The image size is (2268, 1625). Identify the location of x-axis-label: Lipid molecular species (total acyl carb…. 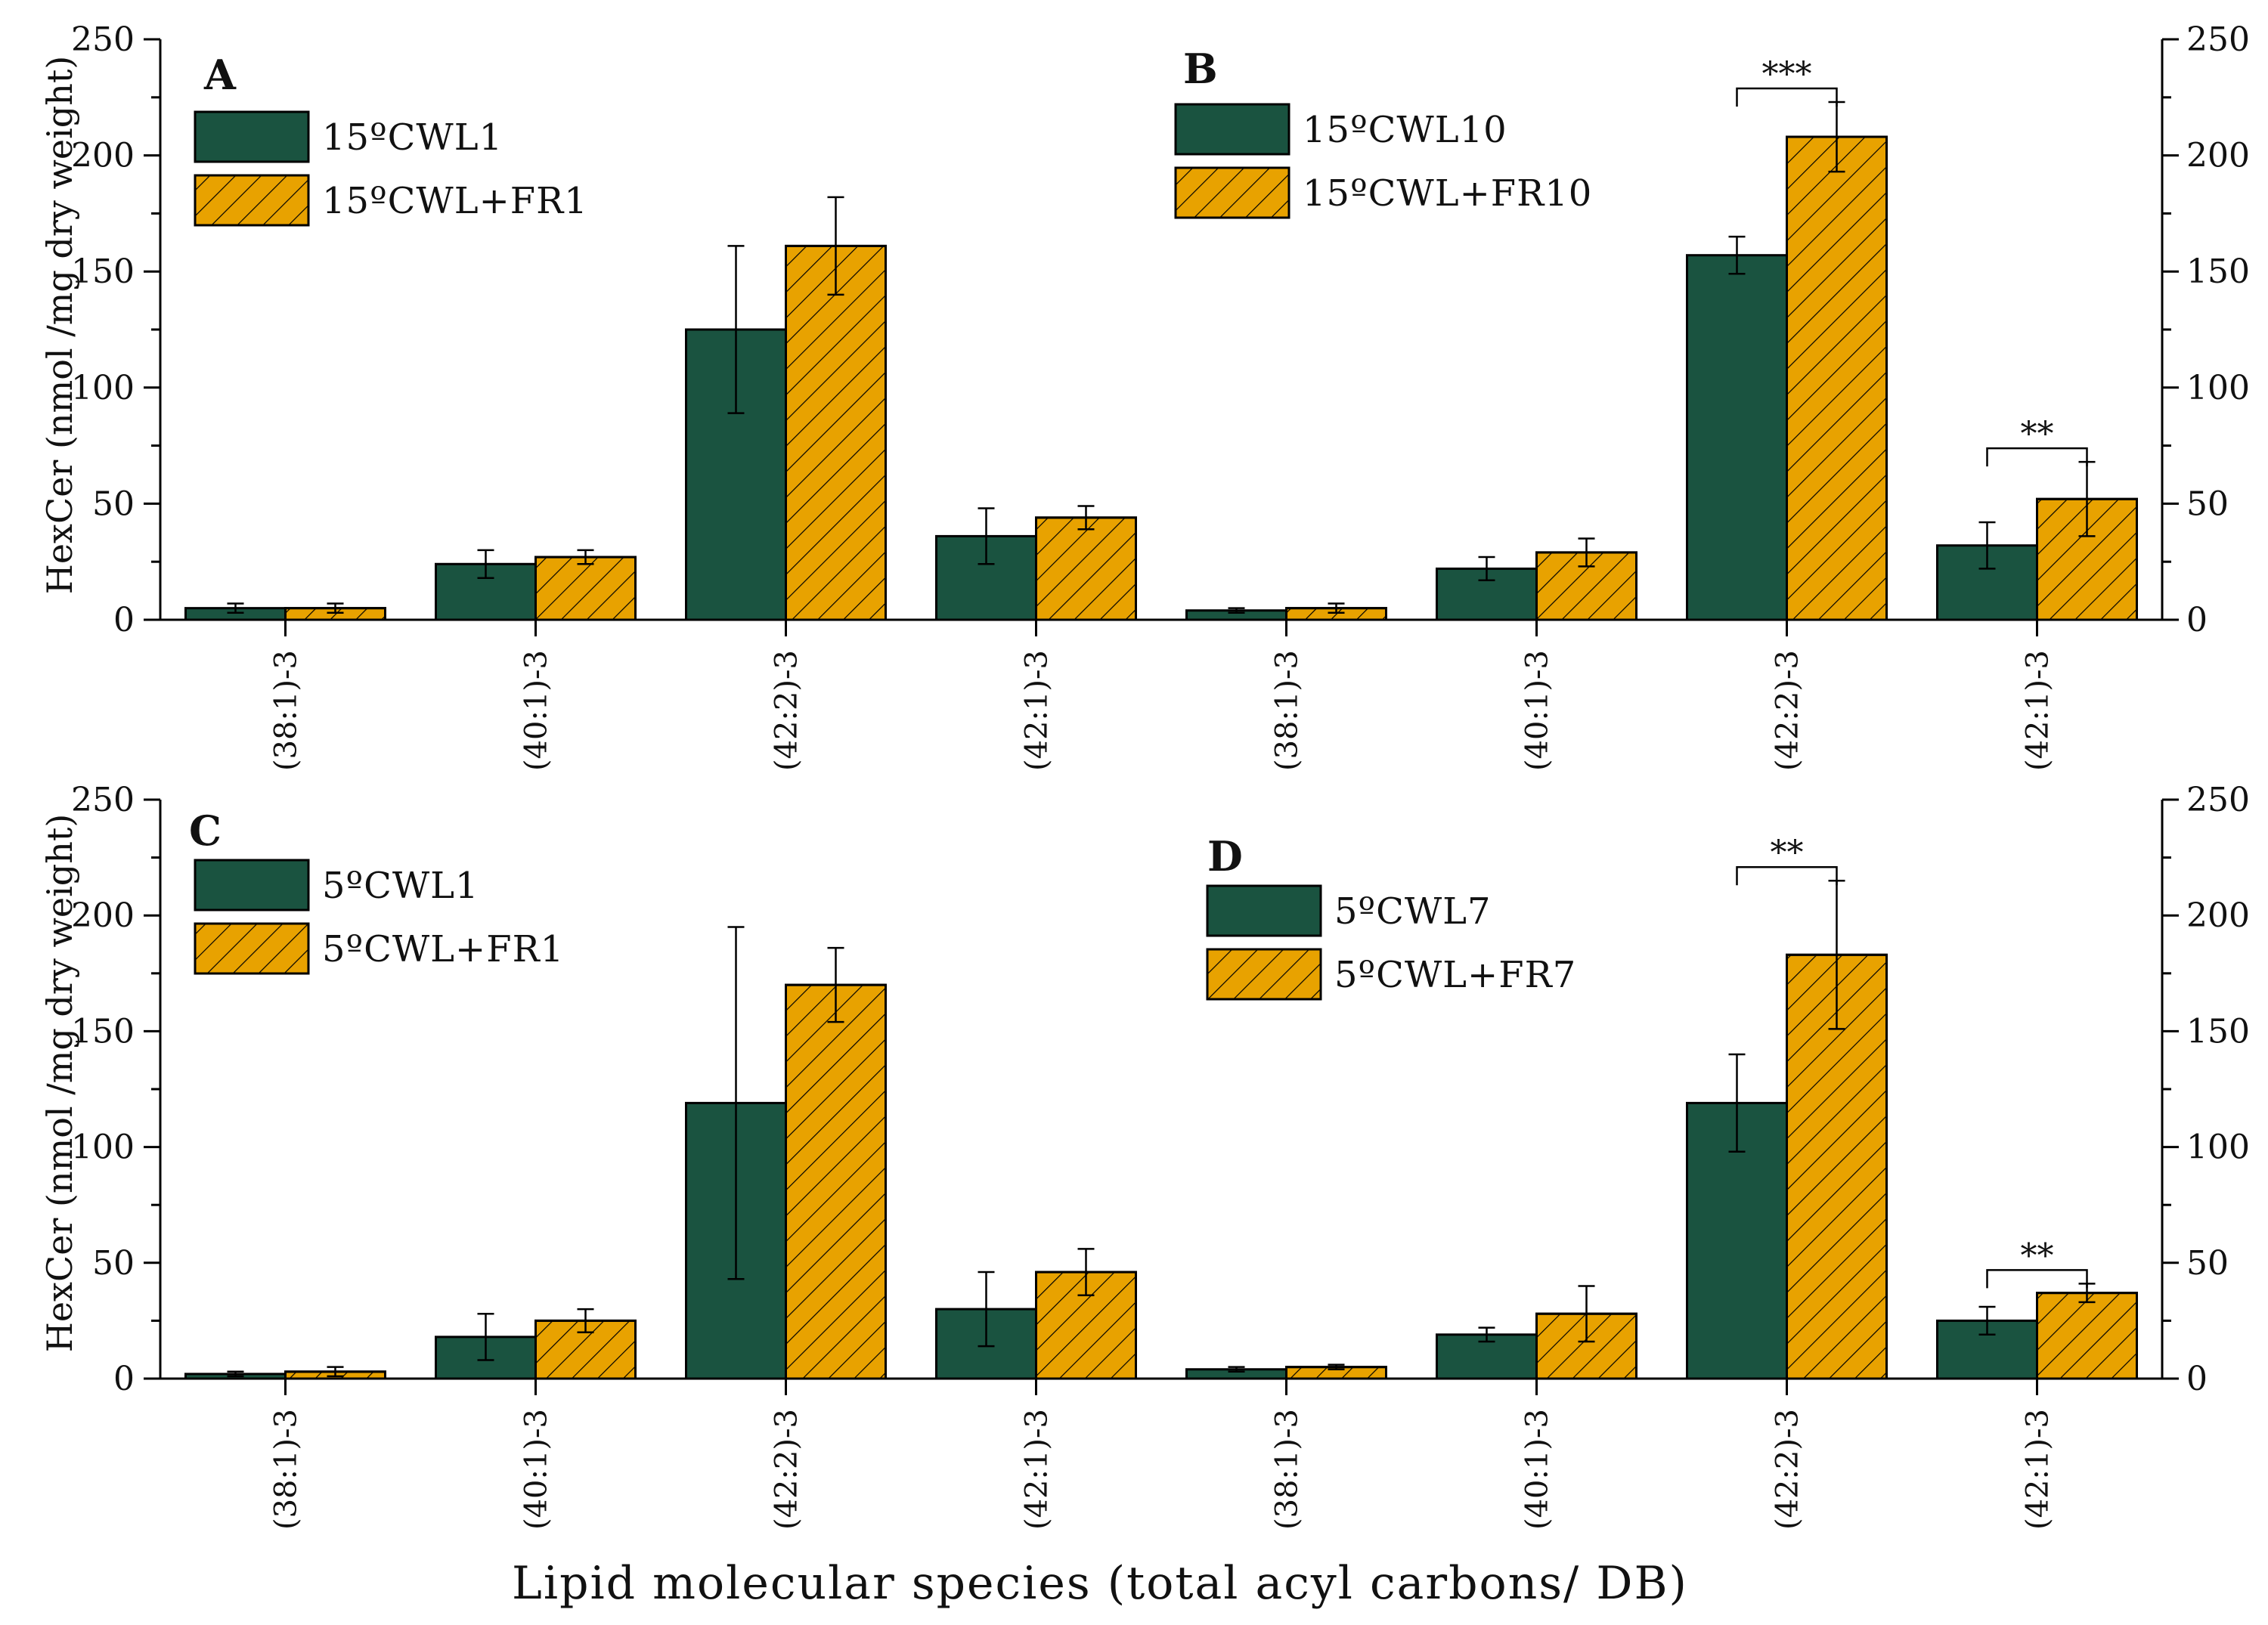
(1100, 1583).